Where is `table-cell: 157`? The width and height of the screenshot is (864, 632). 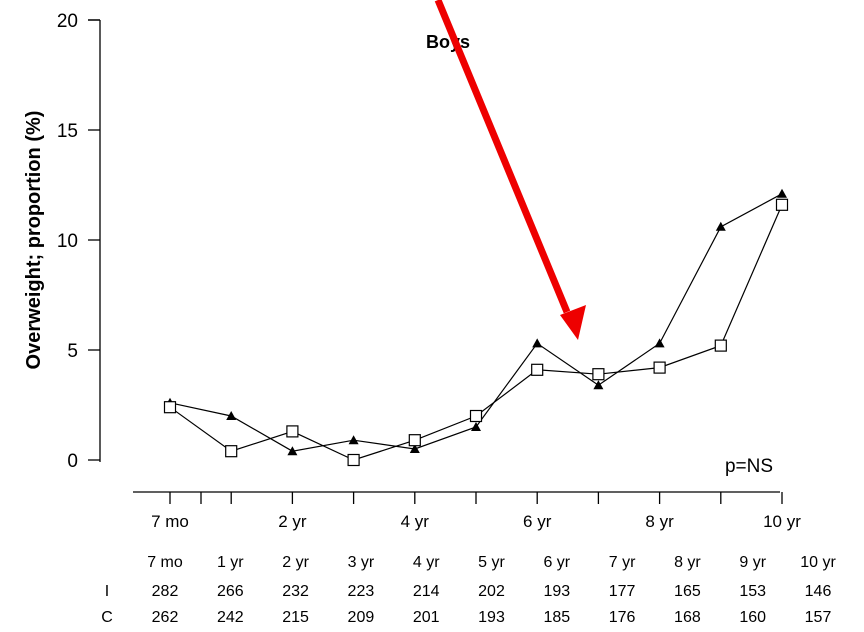 table-cell: 157 is located at coordinates (818, 617).